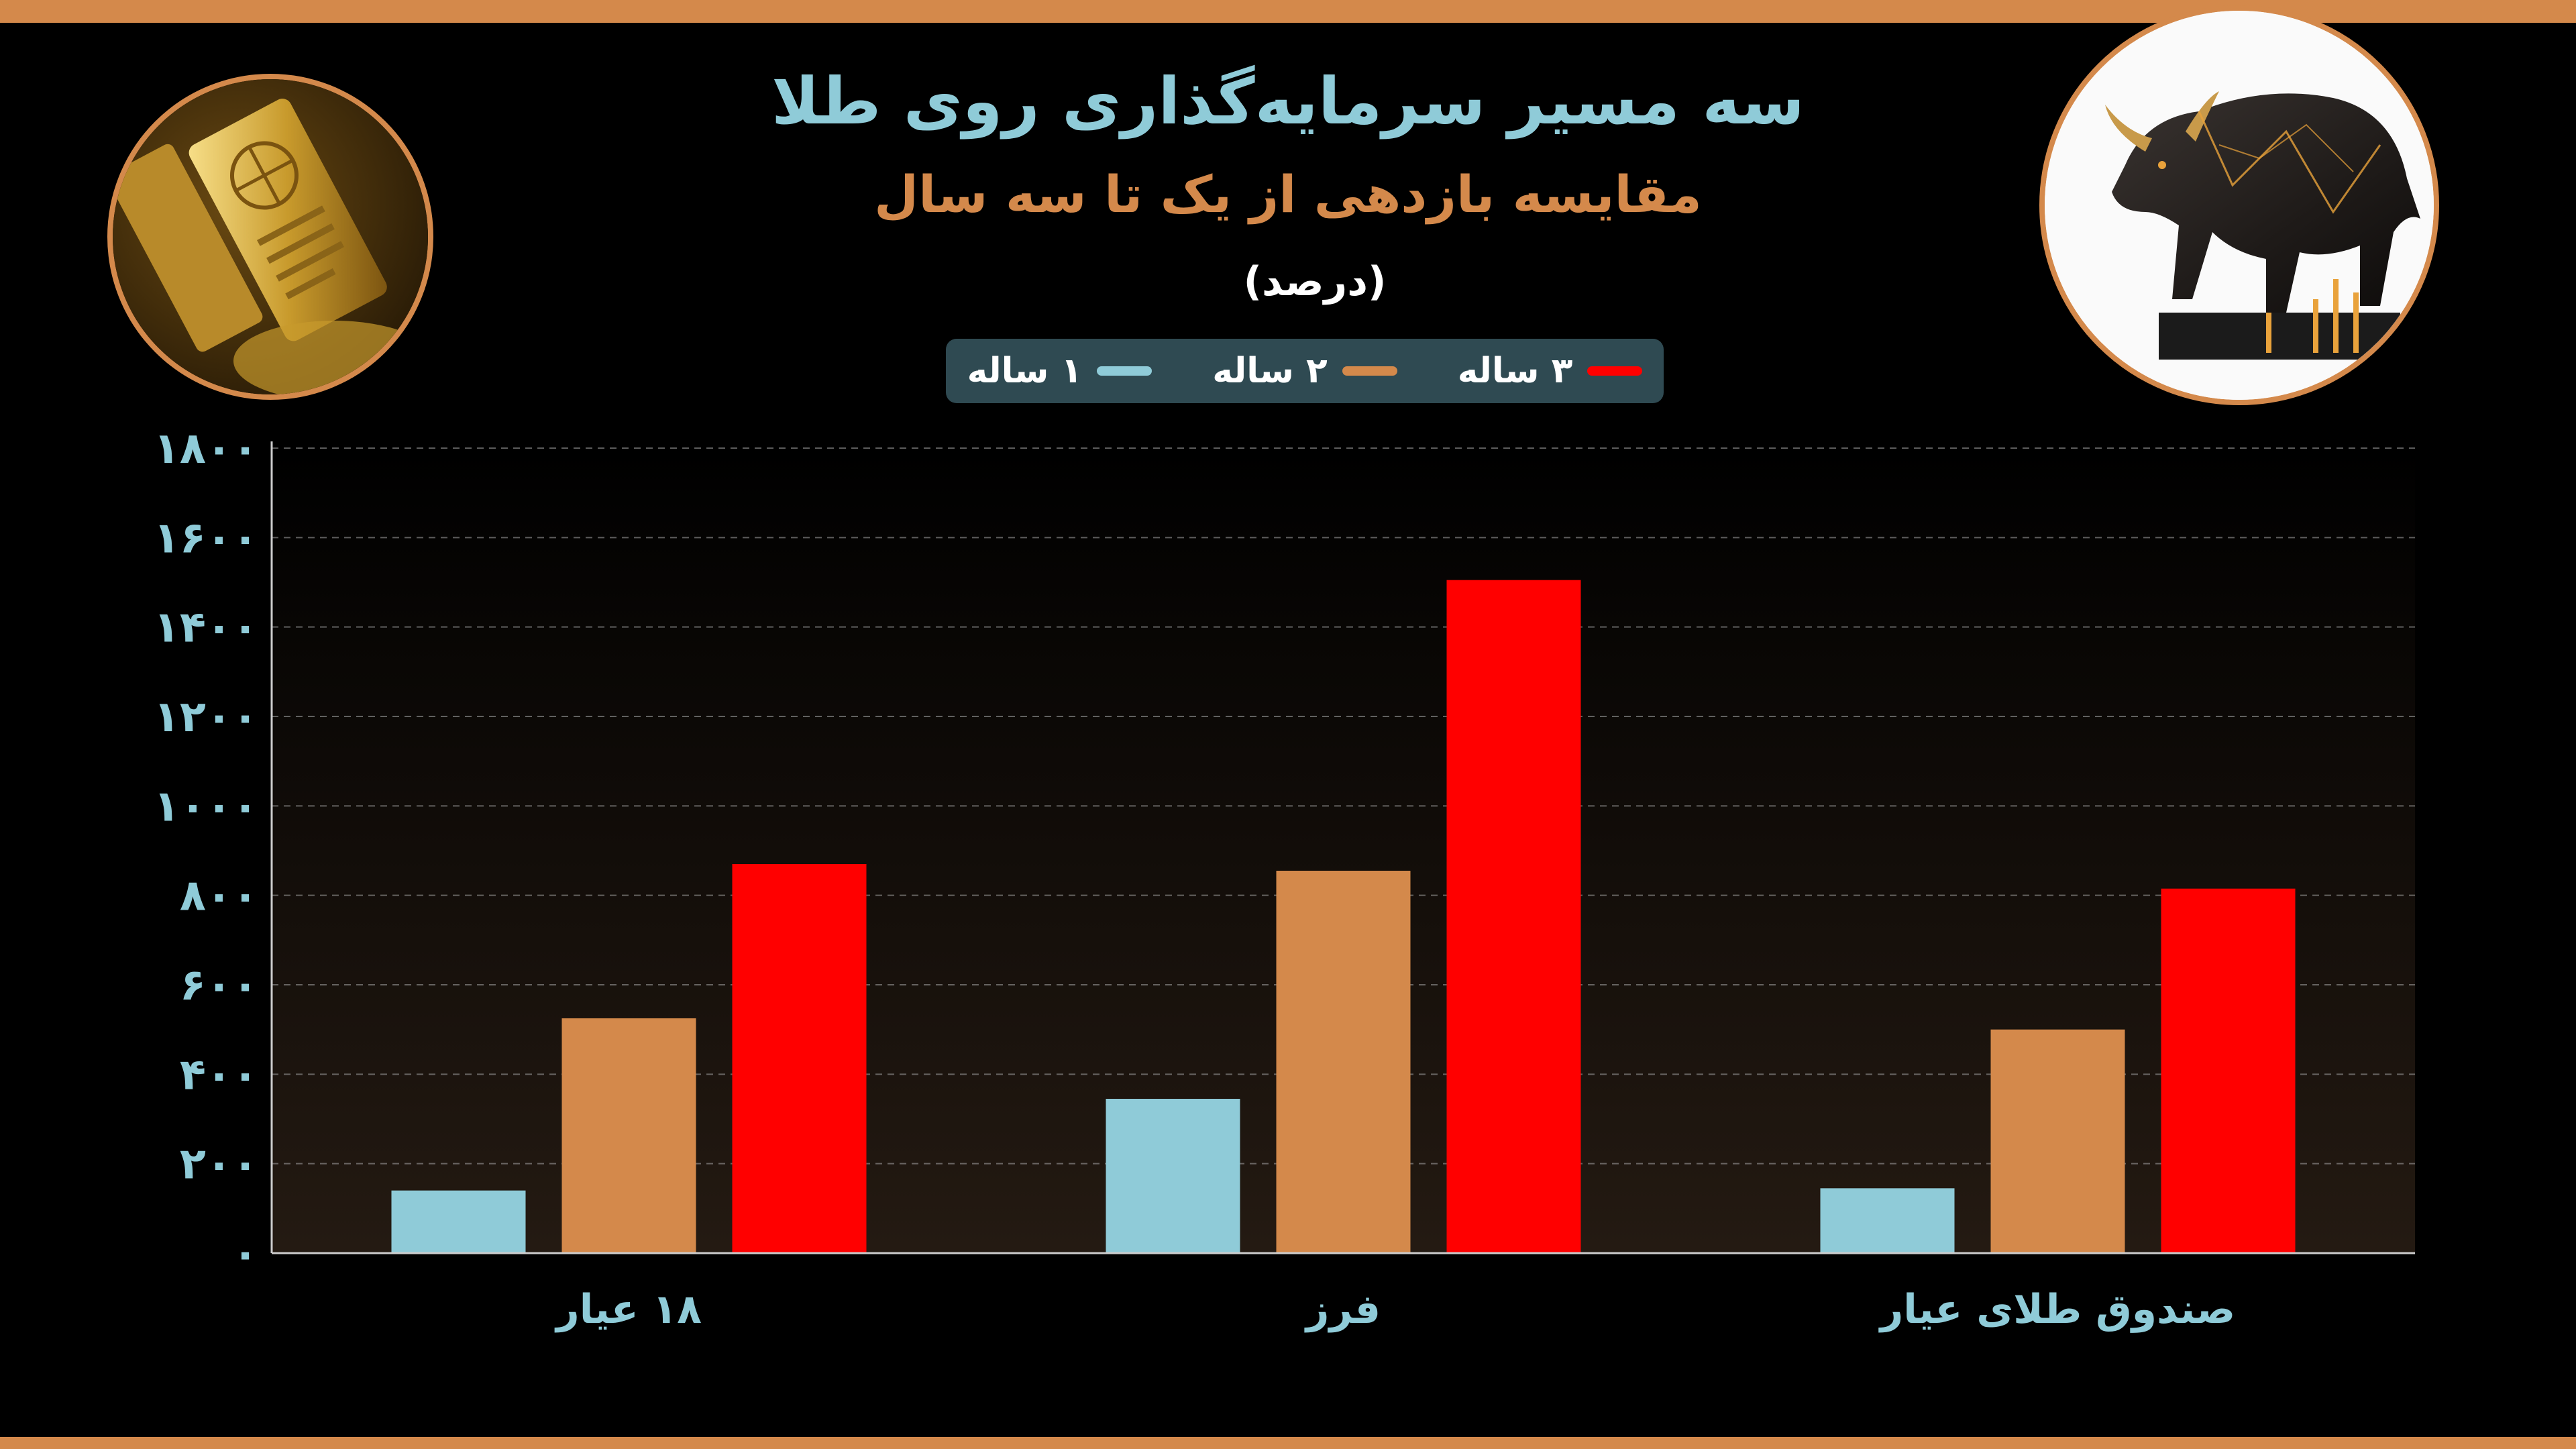 Image resolution: width=2576 pixels, height=1449 pixels. I want to click on unit-label: (درصد), so click(1315, 281).